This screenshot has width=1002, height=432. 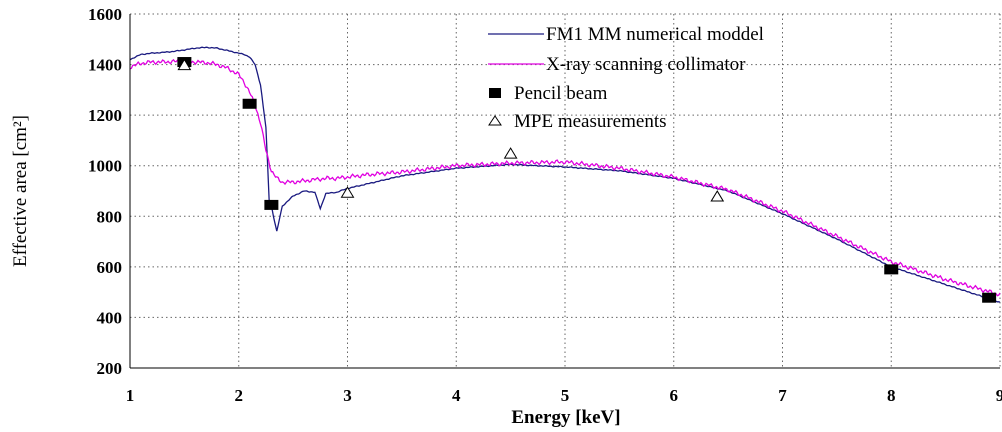 What do you see at coordinates (347, 395) in the screenshot?
I see `x-tick-label: 3` at bounding box center [347, 395].